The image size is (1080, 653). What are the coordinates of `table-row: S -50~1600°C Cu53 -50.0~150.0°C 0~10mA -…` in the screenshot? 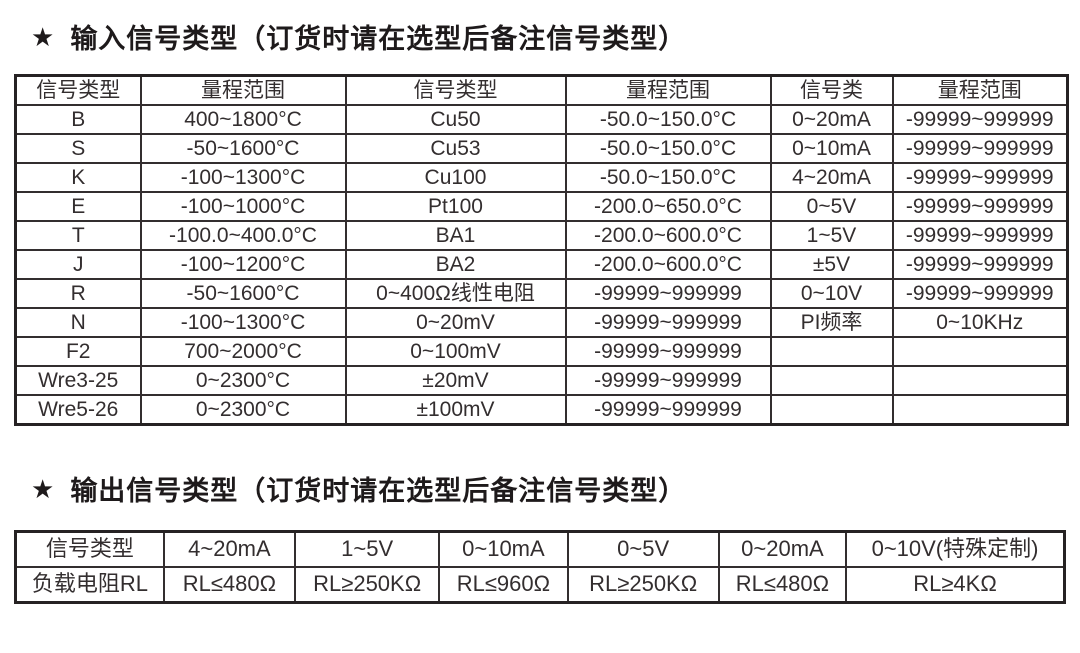 It's located at (541, 148).